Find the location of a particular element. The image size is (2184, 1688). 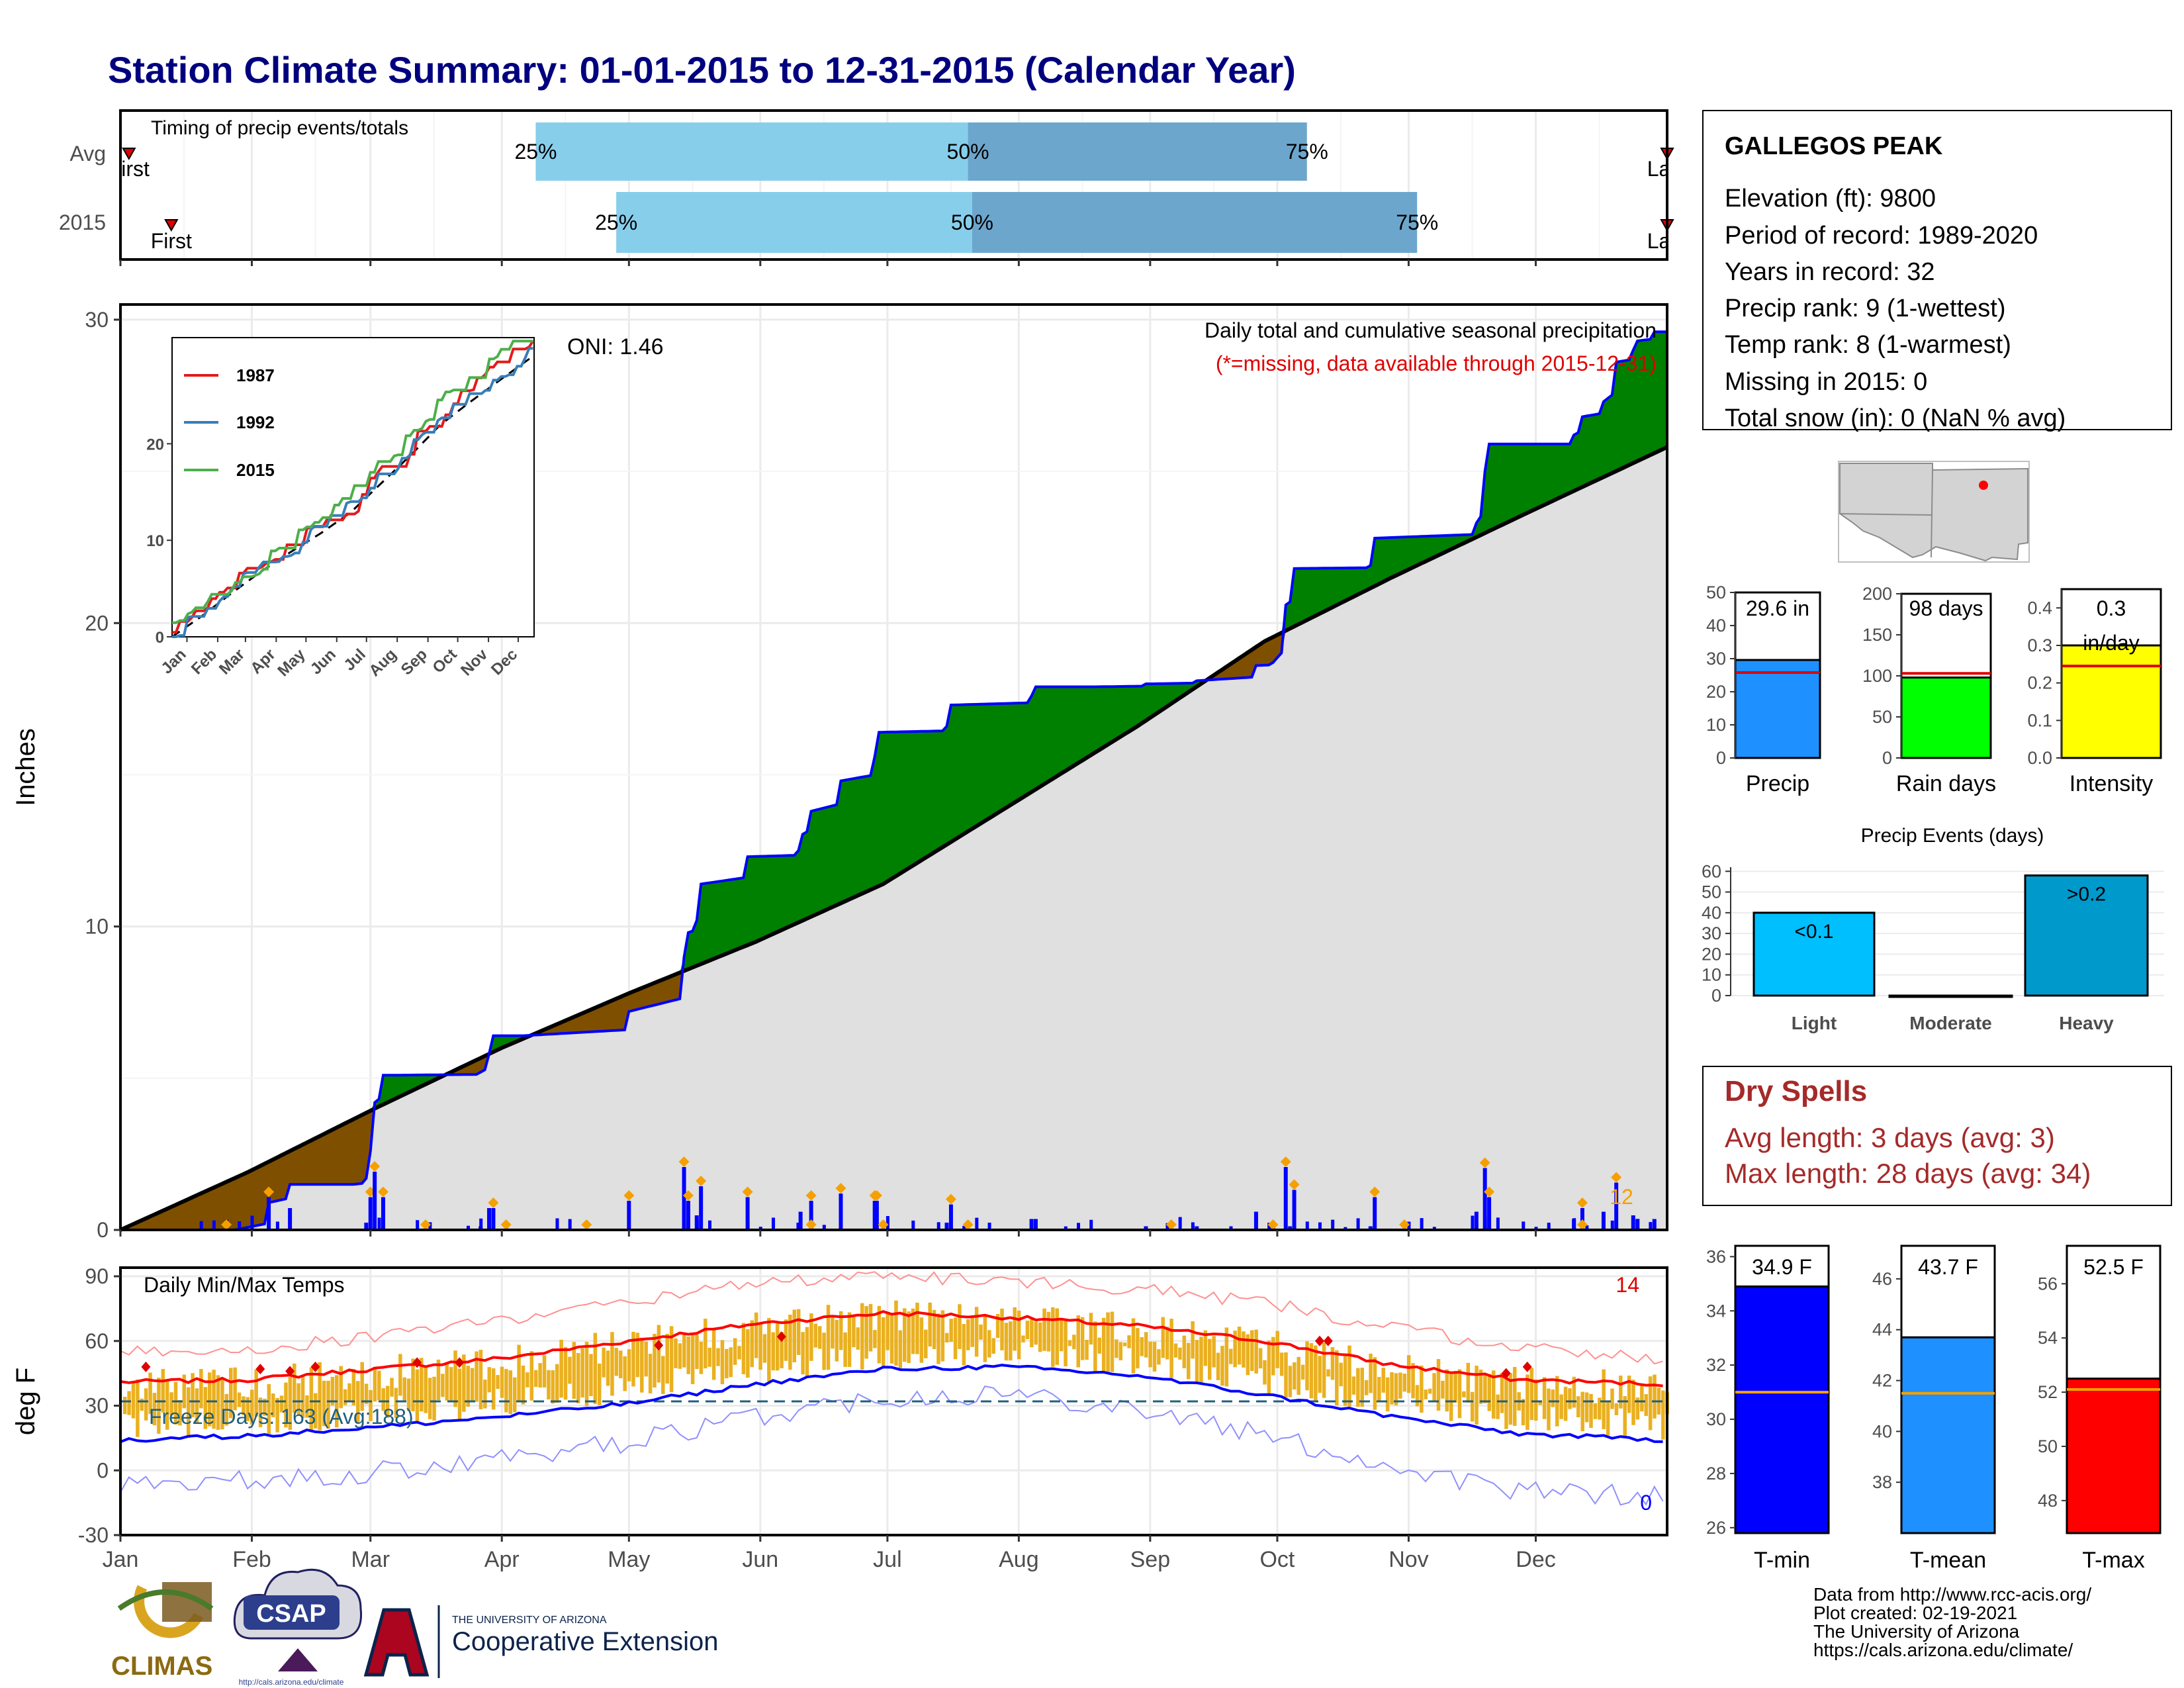

summary-bar-tick-label: 0 is located at coordinates (1721, 758).